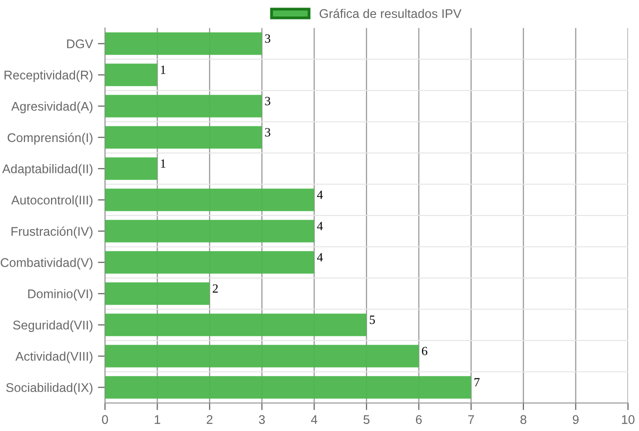 This screenshot has width=639, height=431. Describe the element at coordinates (49, 388) in the screenshot. I see `y-tick-label: Sociabilidad(IX)` at that location.